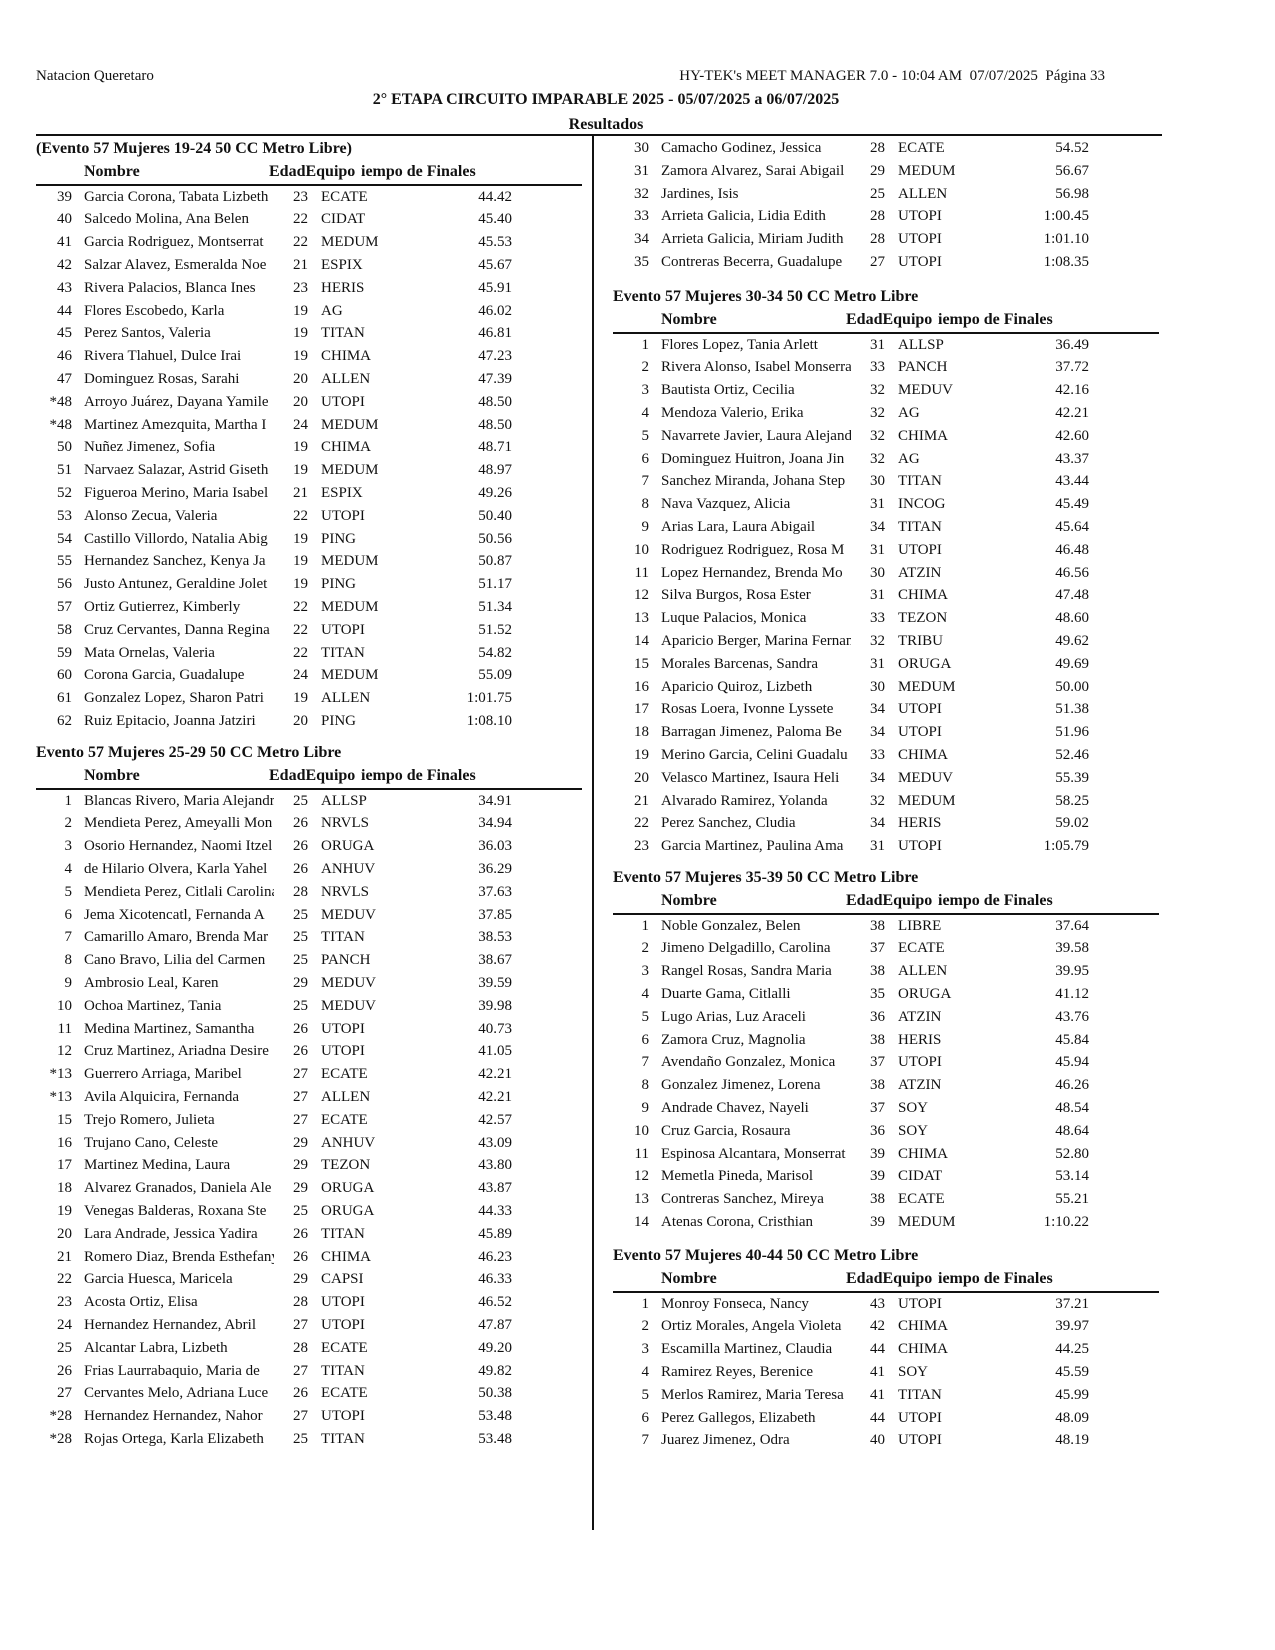 This screenshot has width=1275, height=1650. What do you see at coordinates (495, 1347) in the screenshot?
I see `final-time: 49.20` at bounding box center [495, 1347].